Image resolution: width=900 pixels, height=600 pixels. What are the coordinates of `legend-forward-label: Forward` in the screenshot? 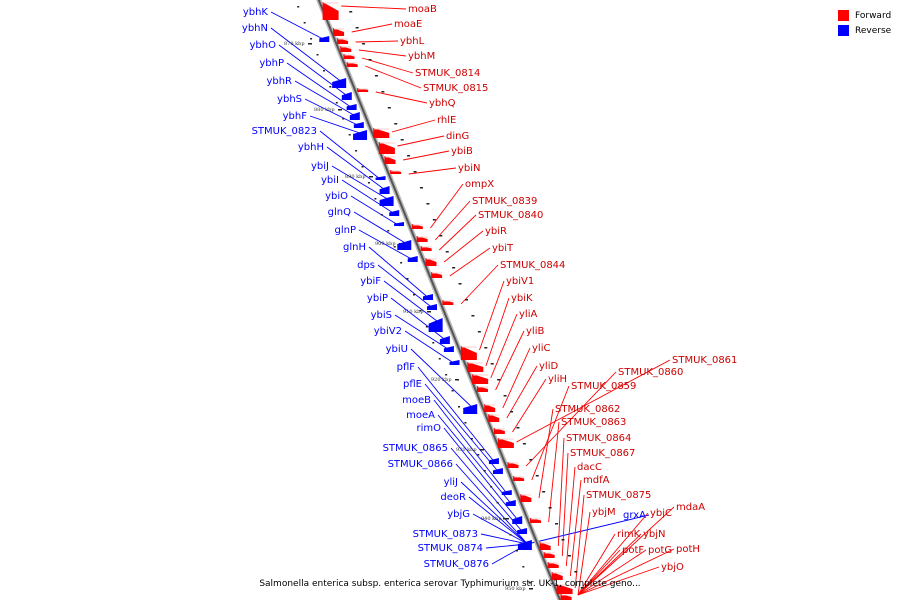 It's located at (873, 15).